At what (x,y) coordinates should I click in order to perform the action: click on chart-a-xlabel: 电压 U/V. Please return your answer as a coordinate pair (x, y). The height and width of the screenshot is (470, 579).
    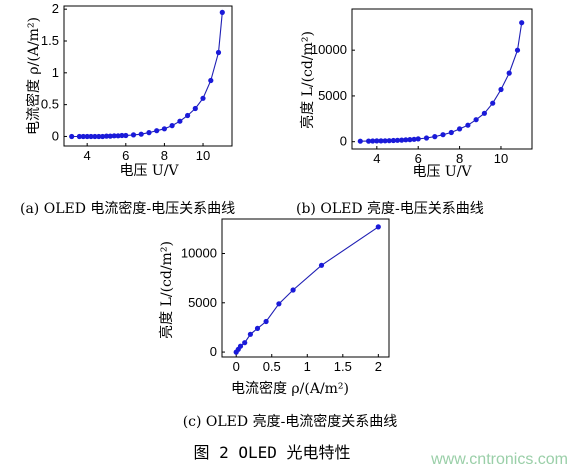
    Looking at the image, I should click on (149, 171).